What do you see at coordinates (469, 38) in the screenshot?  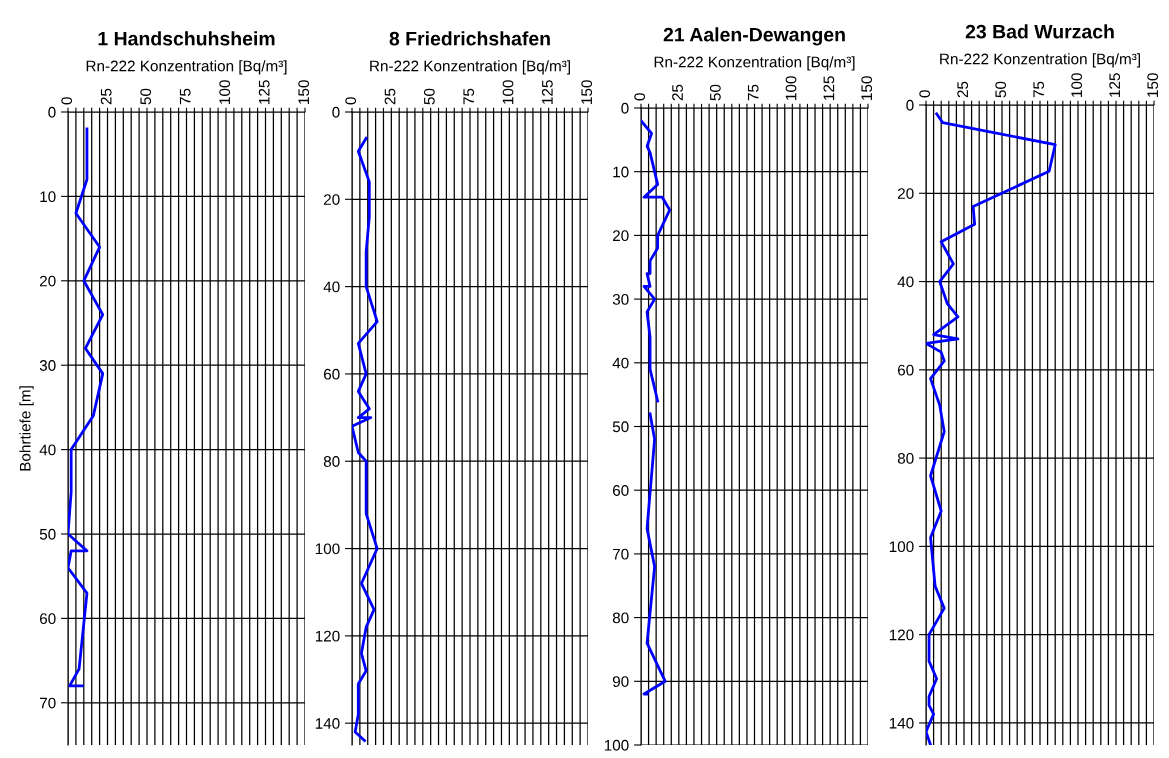 I see `chart-title: 8 Friedrichshafen` at bounding box center [469, 38].